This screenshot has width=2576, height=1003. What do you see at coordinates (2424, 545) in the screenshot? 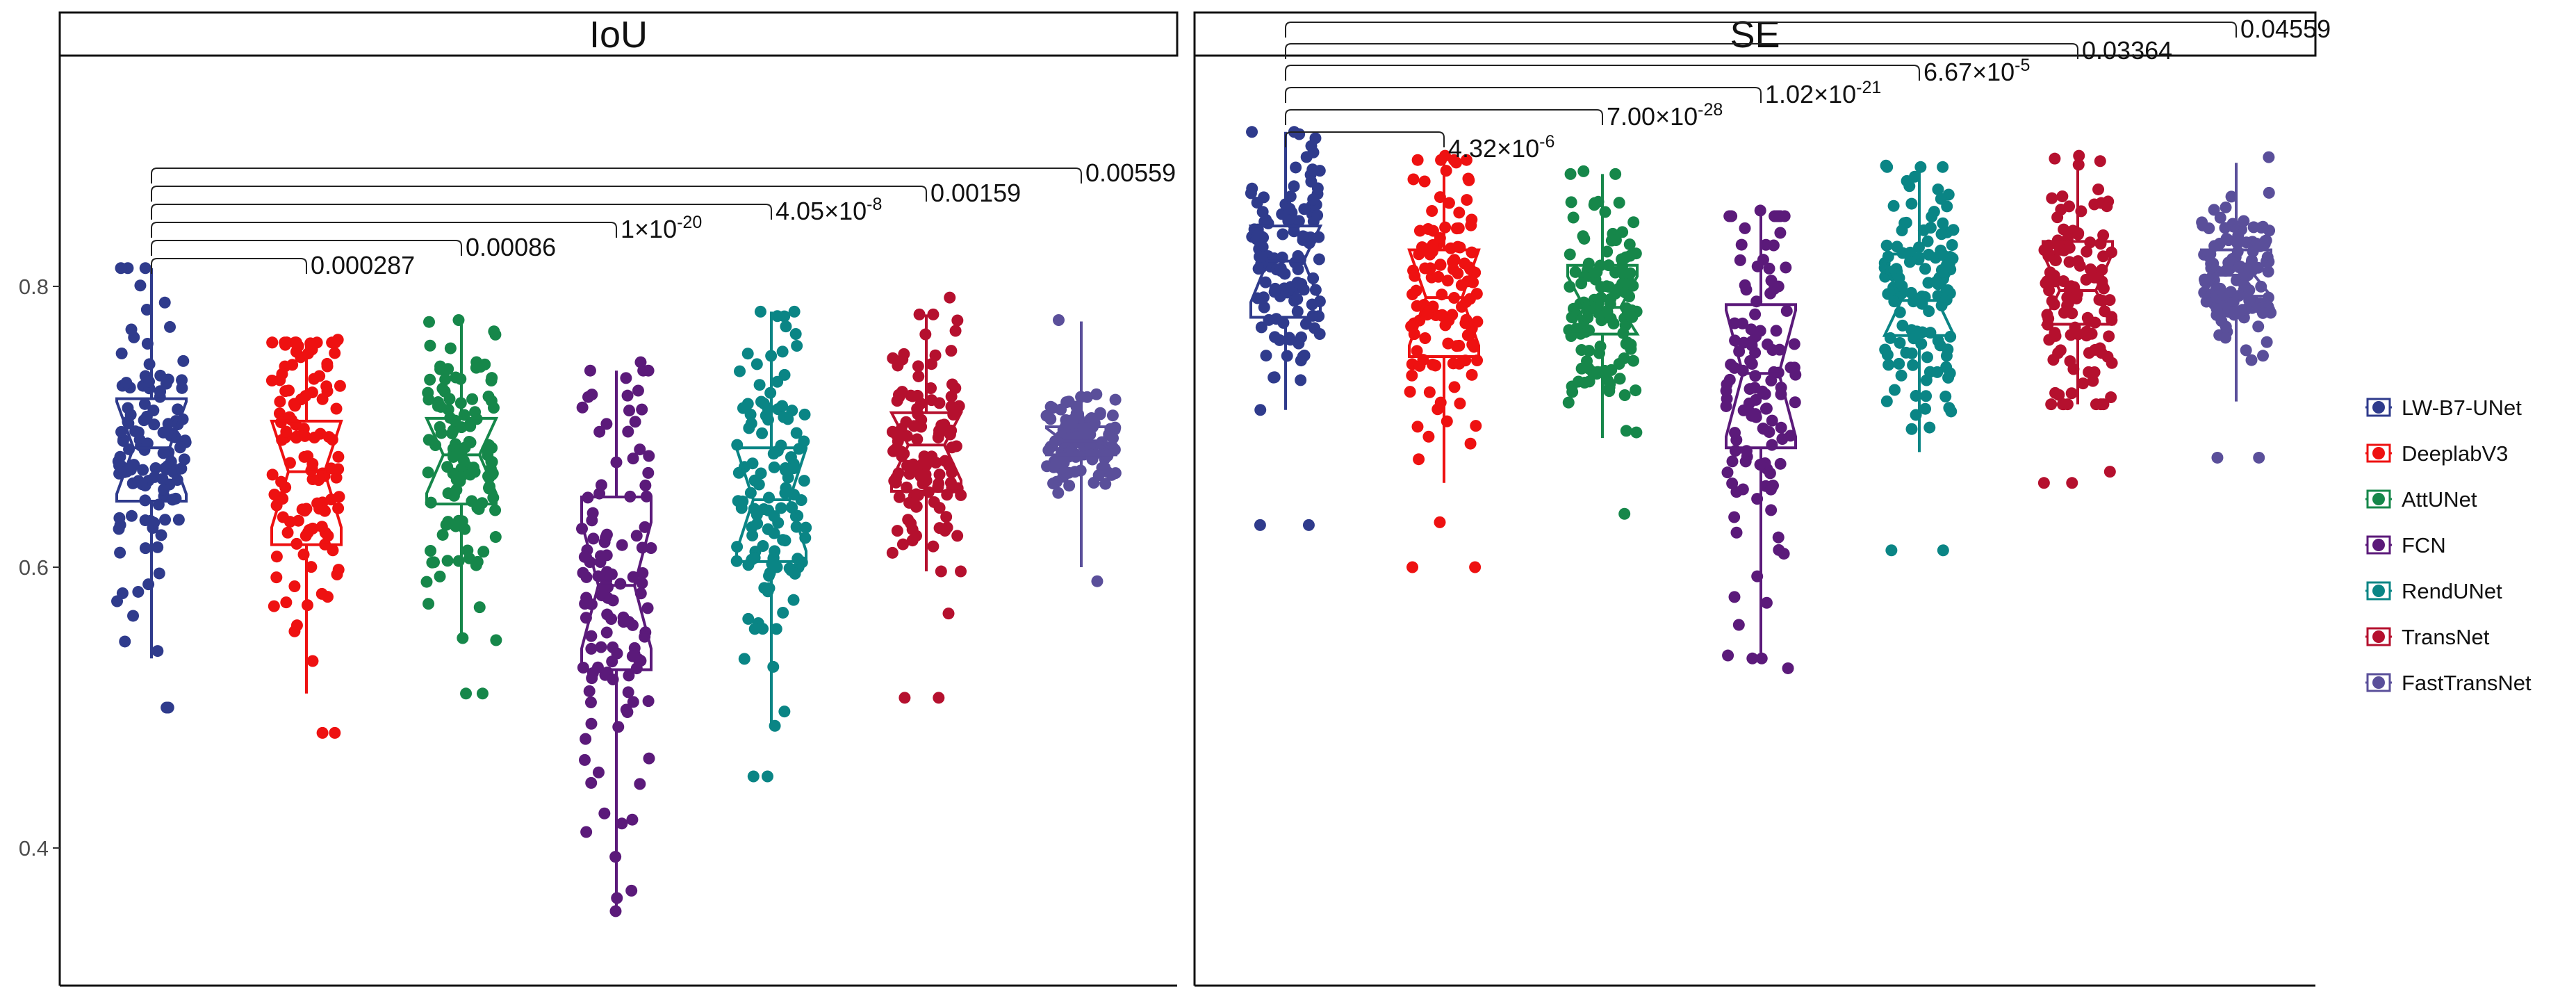
I see `legend-label: FCN` at bounding box center [2424, 545].